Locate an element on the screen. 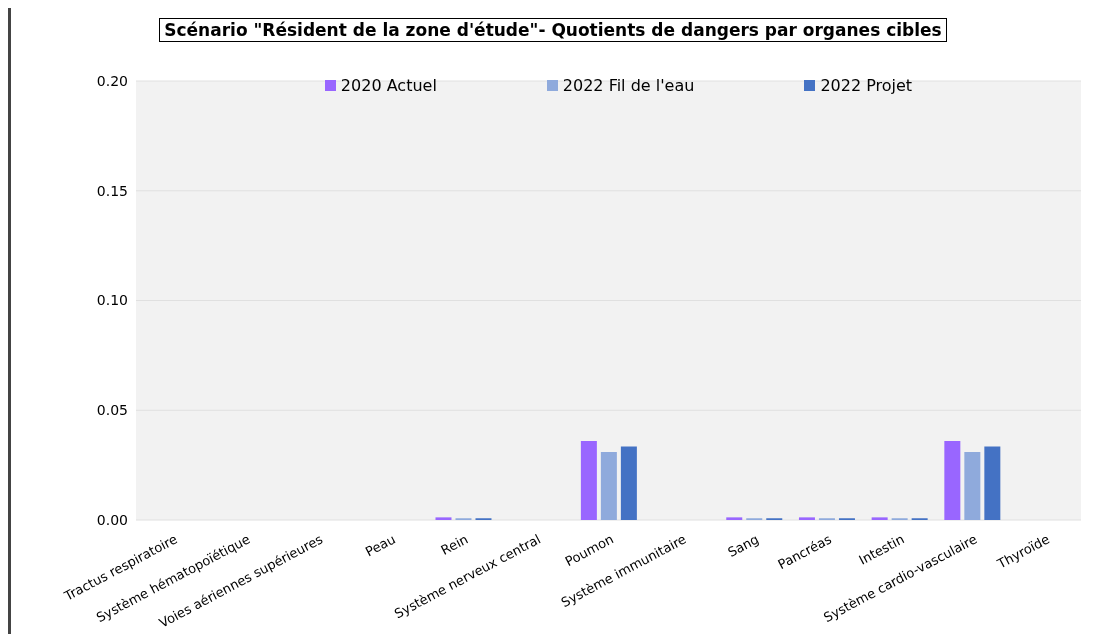 The height and width of the screenshot is (642, 1100). y-tick-label: 0.15 is located at coordinates (112, 190).